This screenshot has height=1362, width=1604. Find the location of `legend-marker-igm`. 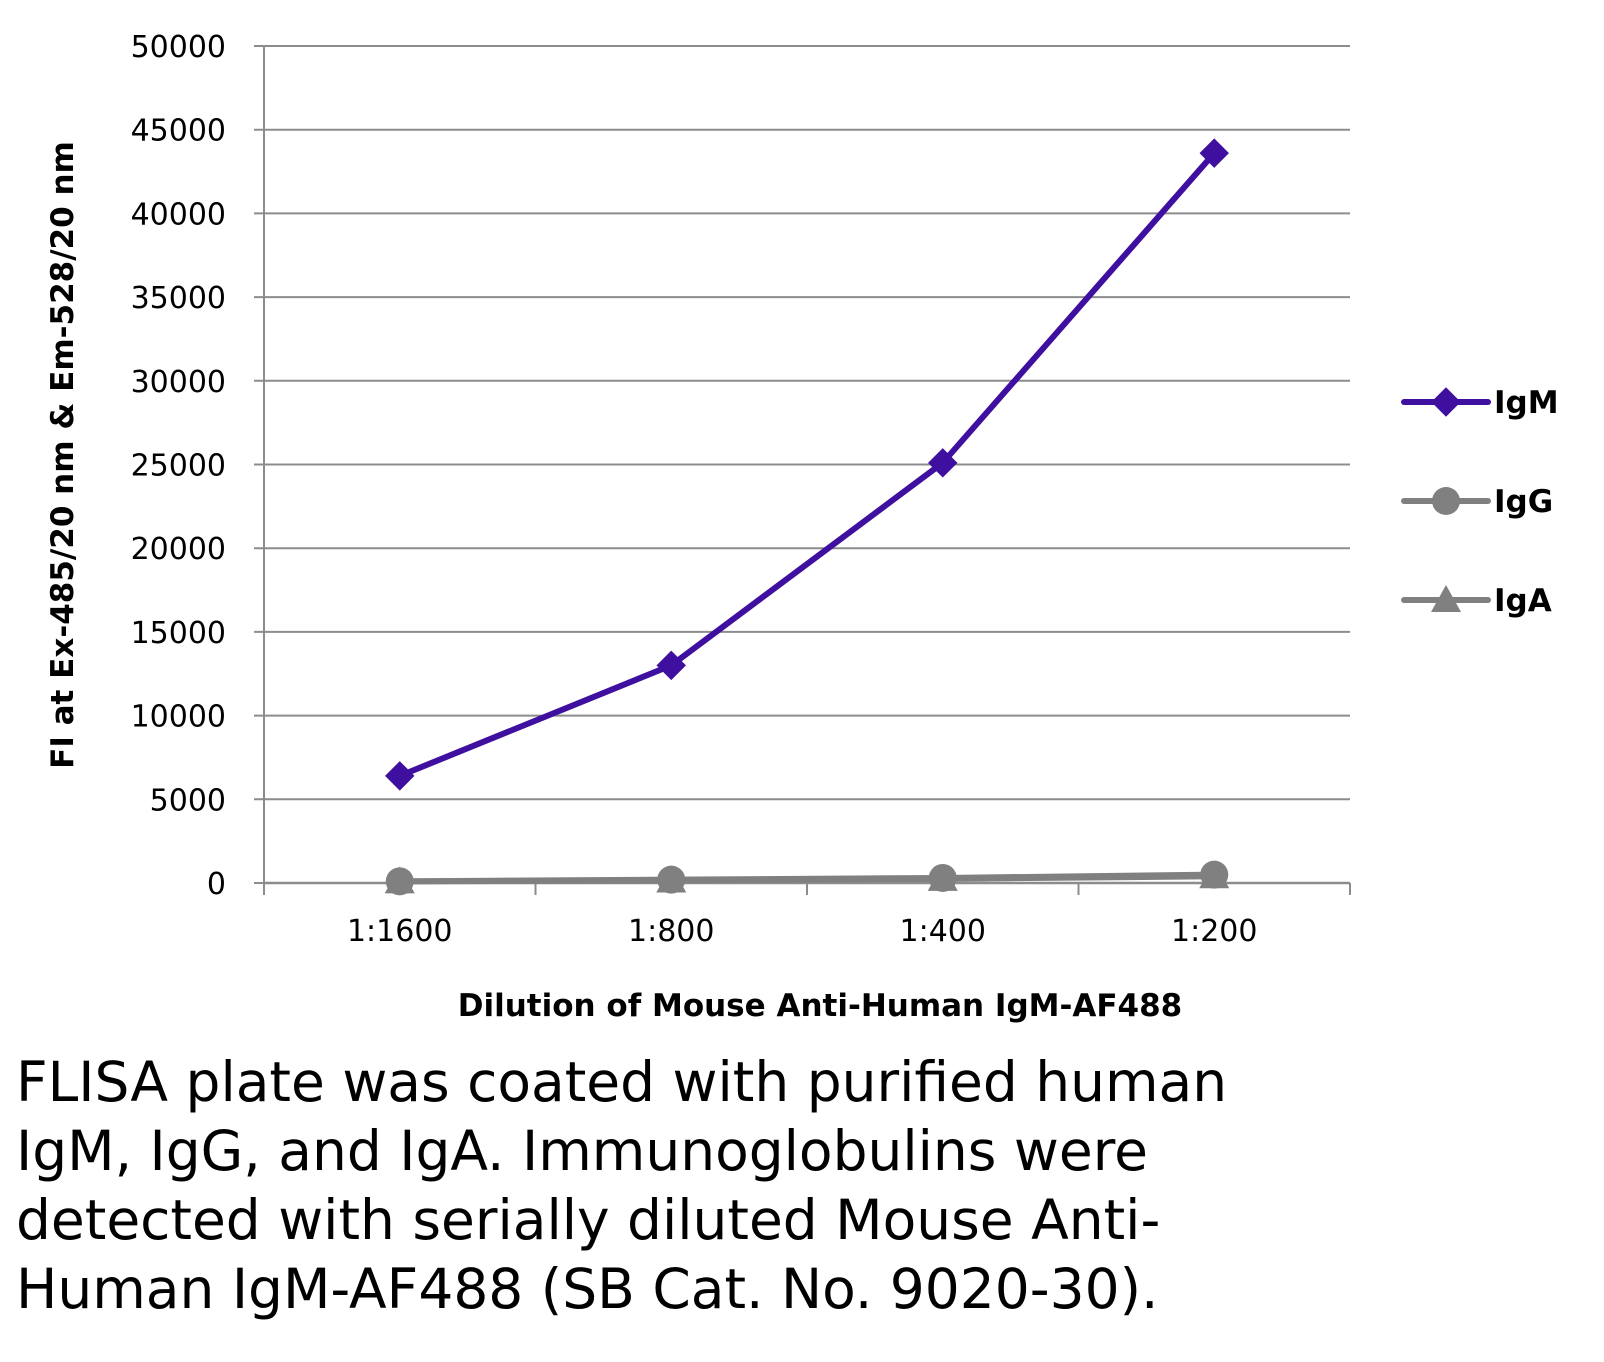

legend-marker-igm is located at coordinates (1446, 402).